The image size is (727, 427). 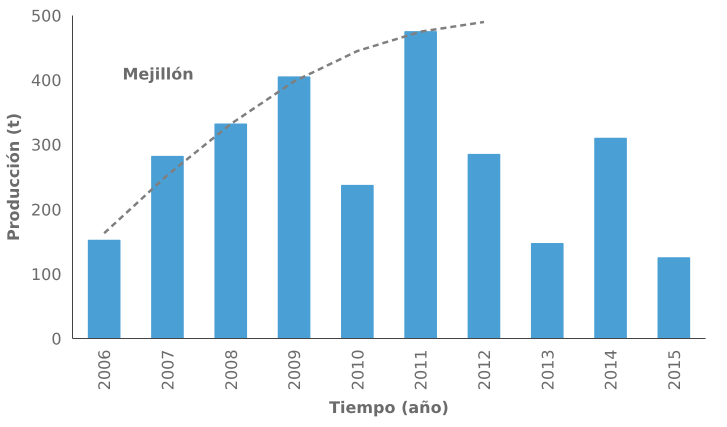 What do you see at coordinates (231, 370) in the screenshot?
I see `x-tick-label: 2008` at bounding box center [231, 370].